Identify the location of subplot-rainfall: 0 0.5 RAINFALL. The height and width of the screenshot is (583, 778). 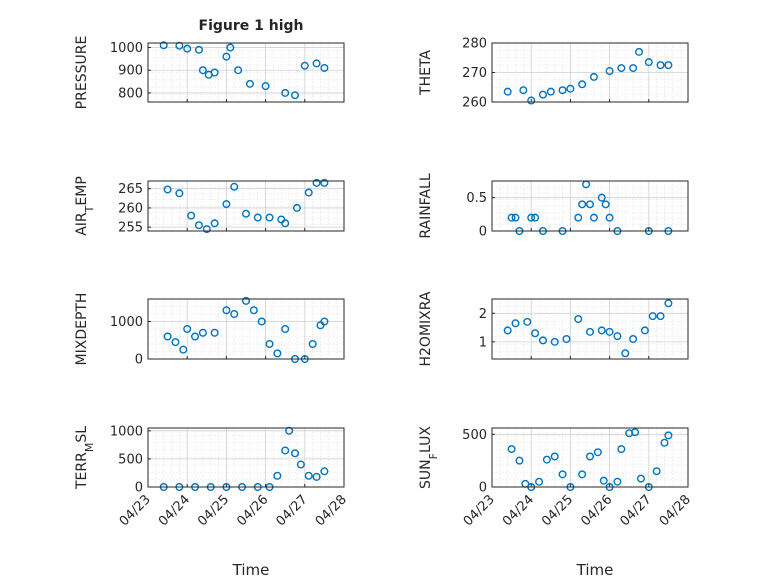
(553, 206).